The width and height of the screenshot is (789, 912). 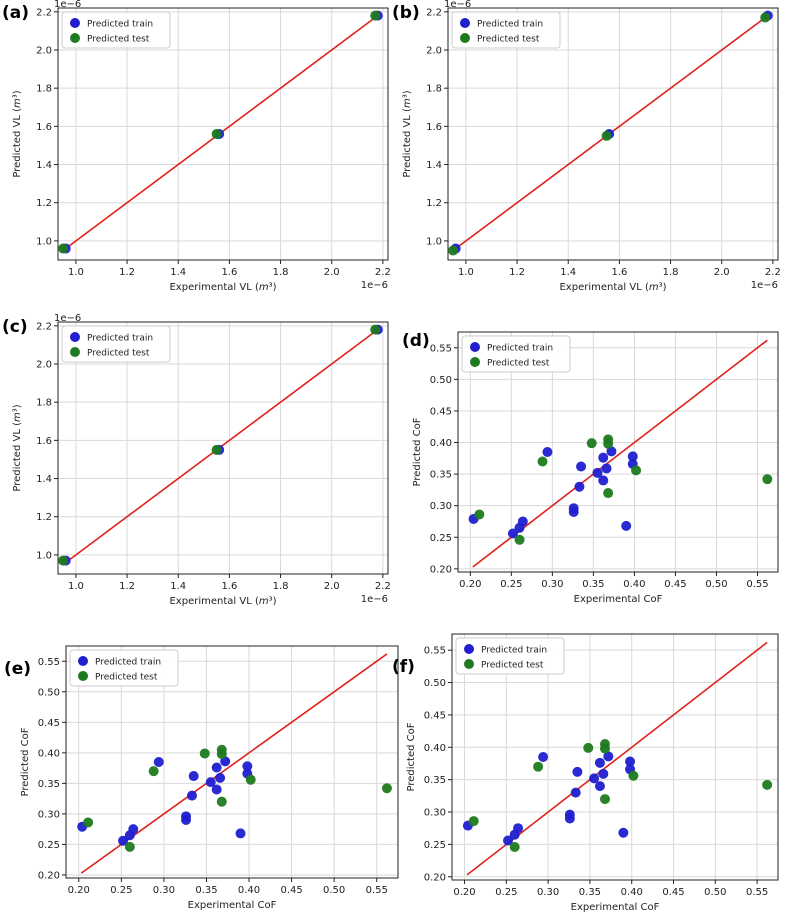 I want to click on panel-letter: (f), so click(x=403, y=667).